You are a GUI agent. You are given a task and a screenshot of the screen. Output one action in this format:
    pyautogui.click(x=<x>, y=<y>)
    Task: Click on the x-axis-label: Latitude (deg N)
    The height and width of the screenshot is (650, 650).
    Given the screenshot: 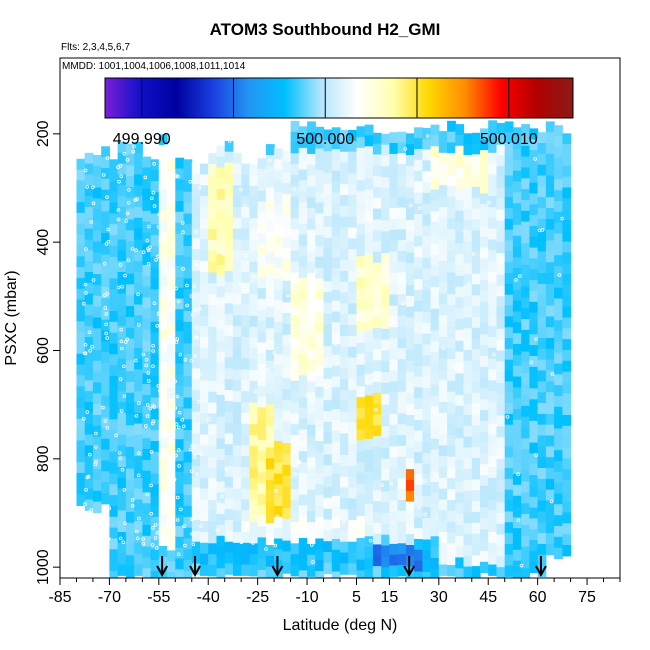 What is the action you would take?
    pyautogui.click(x=340, y=625)
    